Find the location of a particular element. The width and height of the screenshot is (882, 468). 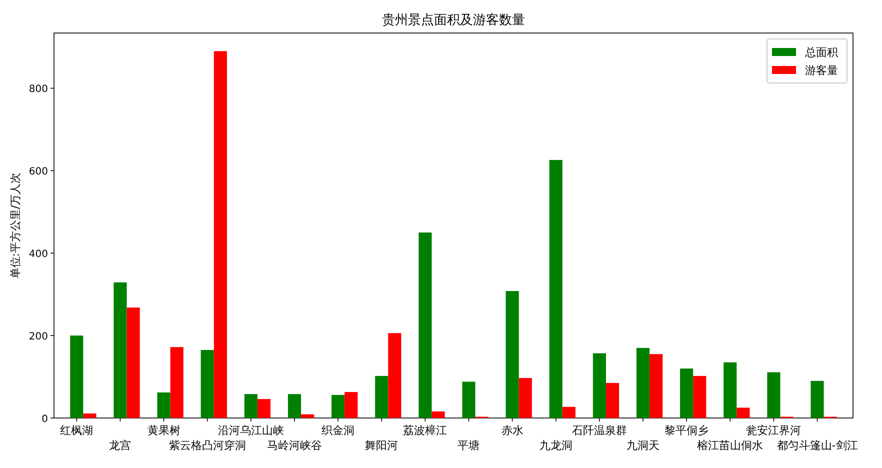

x-tick-label: 马岭河峡谷 is located at coordinates (294, 445).